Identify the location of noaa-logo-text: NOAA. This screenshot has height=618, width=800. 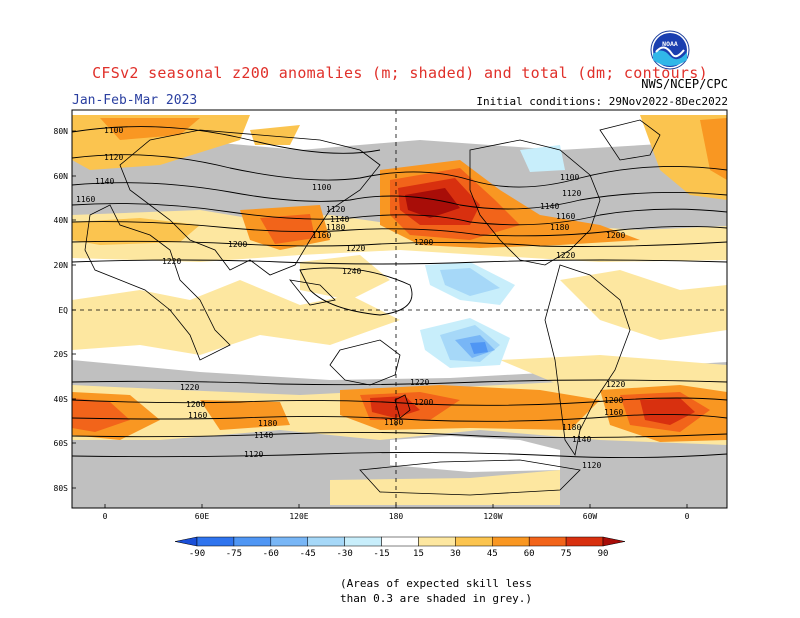
(670, 44).